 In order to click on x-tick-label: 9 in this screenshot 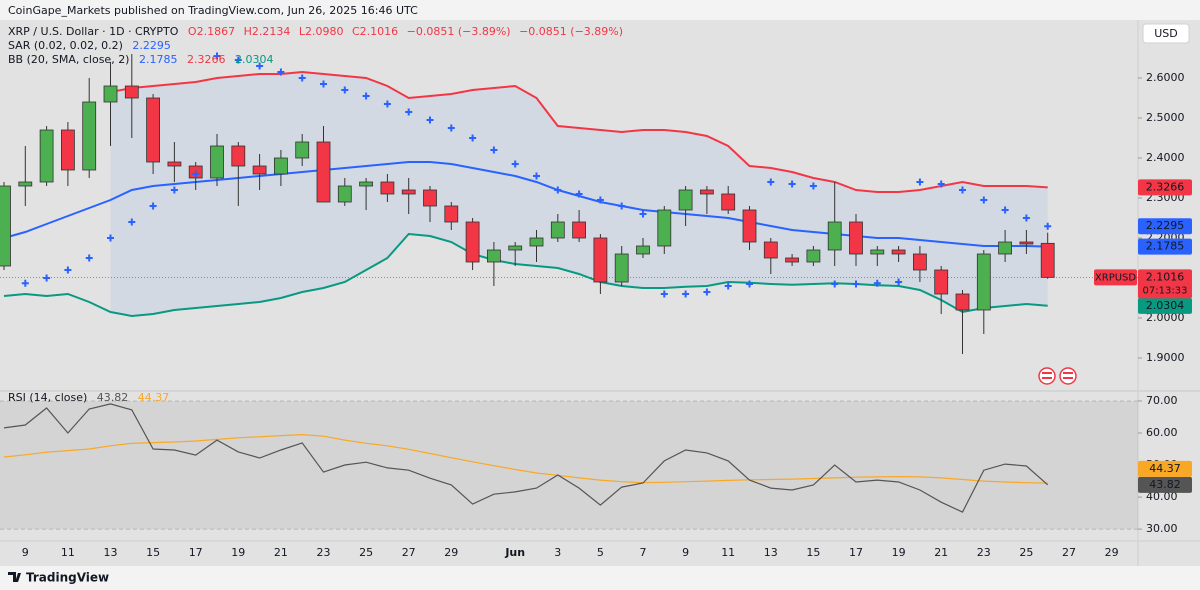, I will do `click(25, 552)`.